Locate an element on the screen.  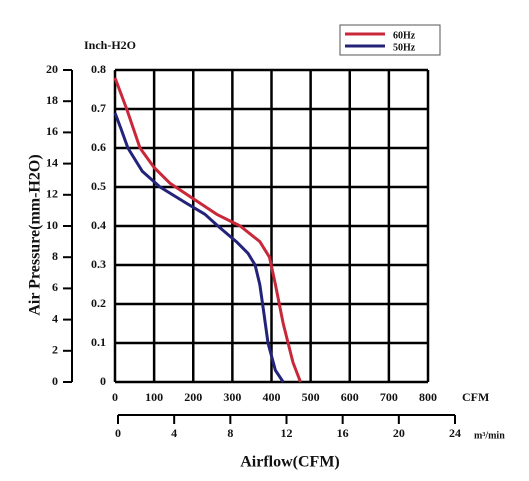
y2-tick-label: 16 is located at coordinates (52, 131).